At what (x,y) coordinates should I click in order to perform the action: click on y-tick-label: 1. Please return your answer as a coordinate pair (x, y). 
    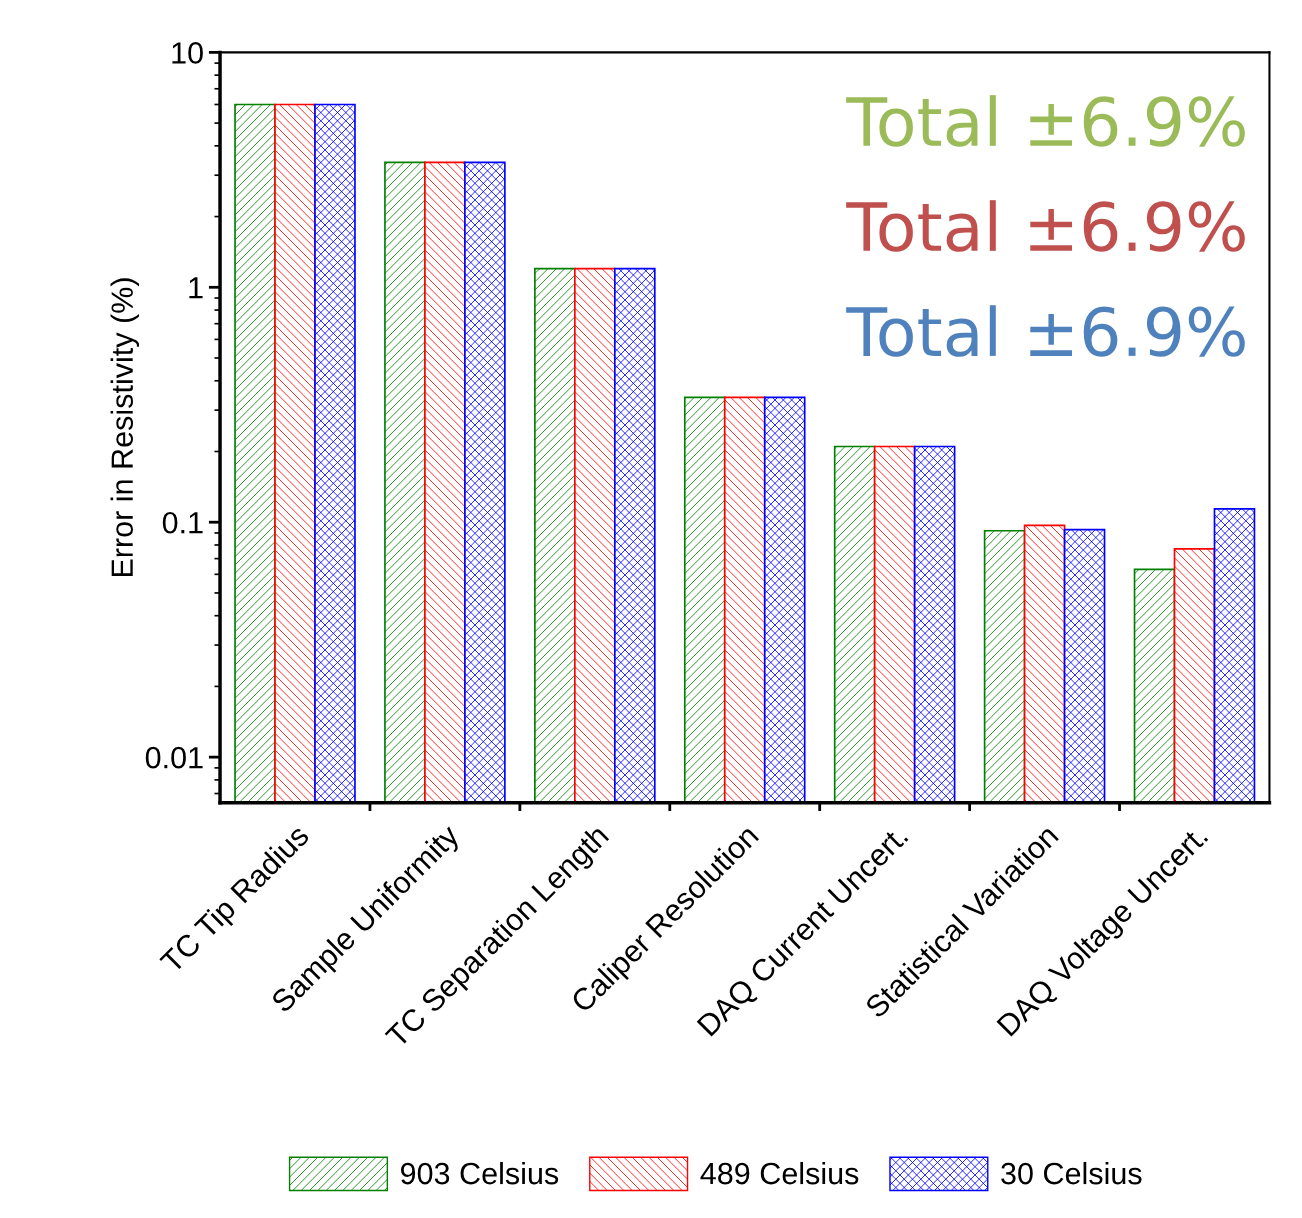
    Looking at the image, I should click on (196, 288).